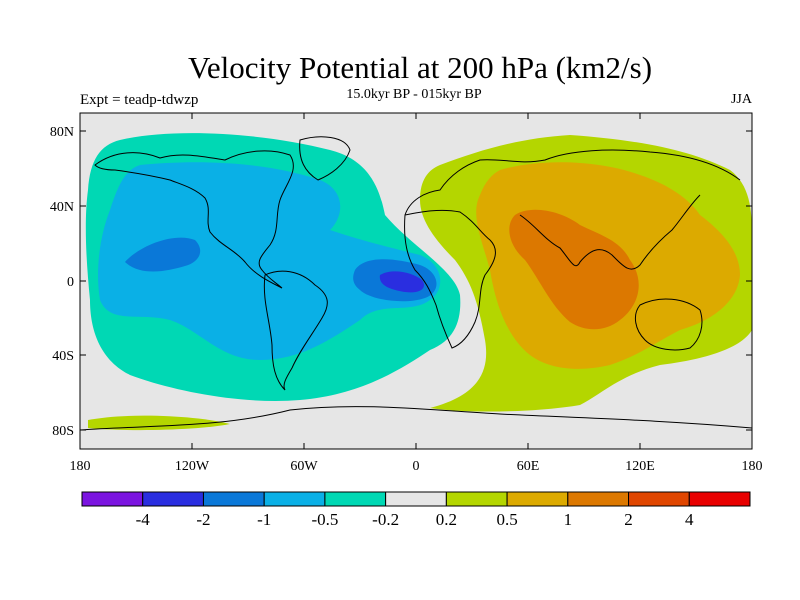 The image size is (800, 600). Describe the element at coordinates (139, 100) in the screenshot. I see `experiment-label: Expt = teadp-tdwzp` at that location.